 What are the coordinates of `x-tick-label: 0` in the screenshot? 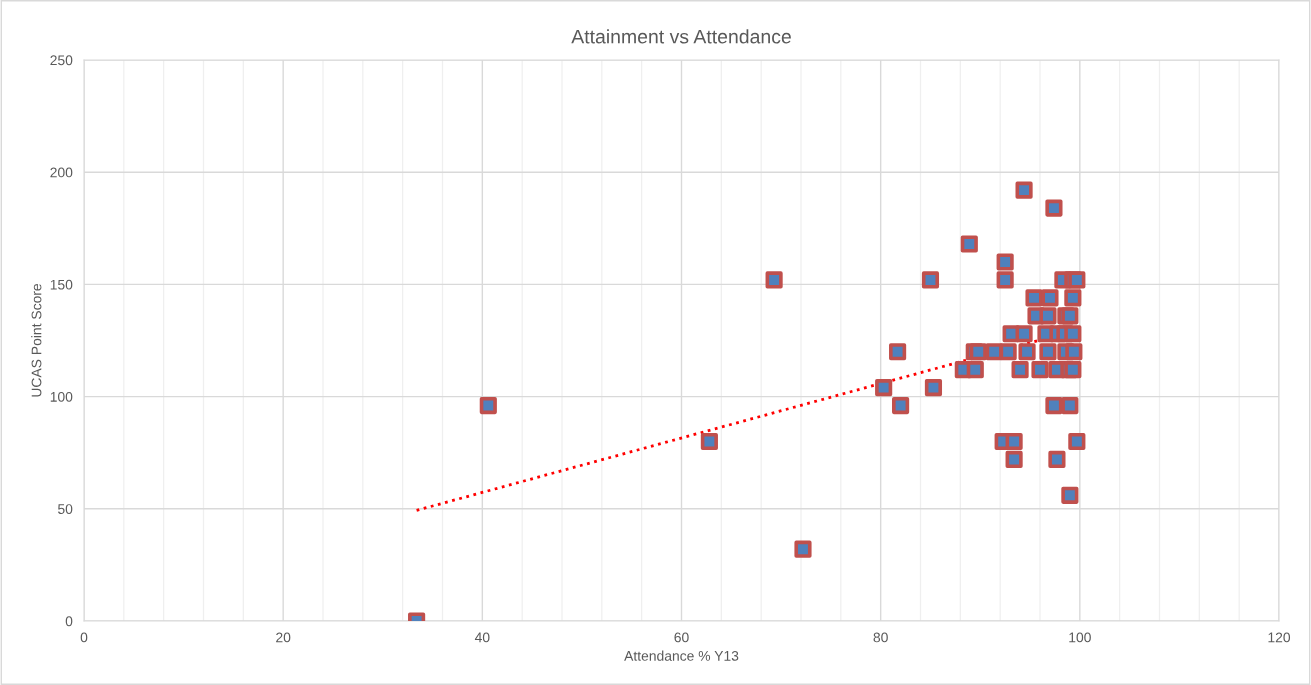 It's located at (84, 637).